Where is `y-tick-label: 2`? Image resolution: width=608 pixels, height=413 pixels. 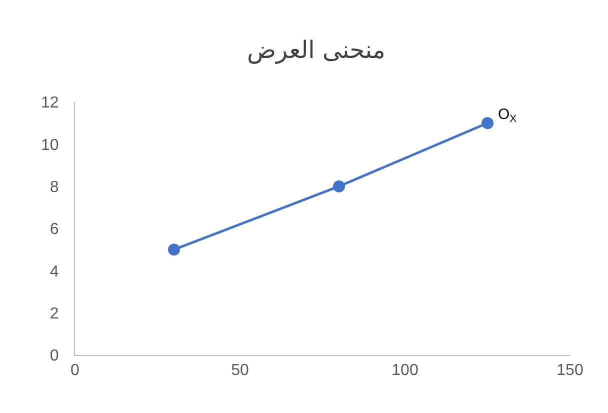 y-tick-label: 2 is located at coordinates (54, 313).